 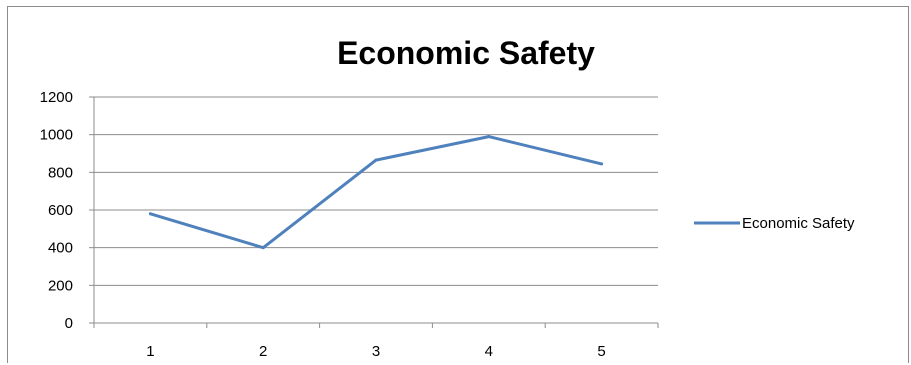 I want to click on x-tick-label-1: 1, so click(x=150, y=351).